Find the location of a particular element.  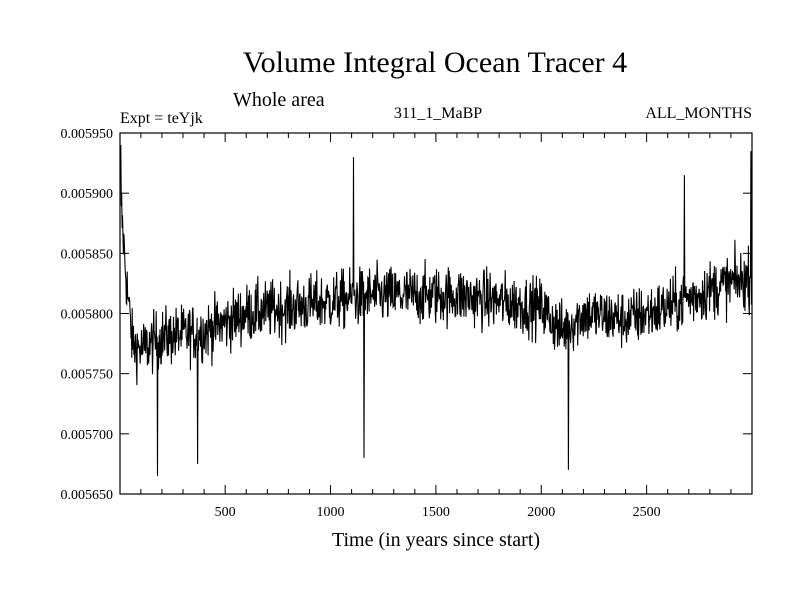

x-tick-label: 2500 is located at coordinates (647, 512).